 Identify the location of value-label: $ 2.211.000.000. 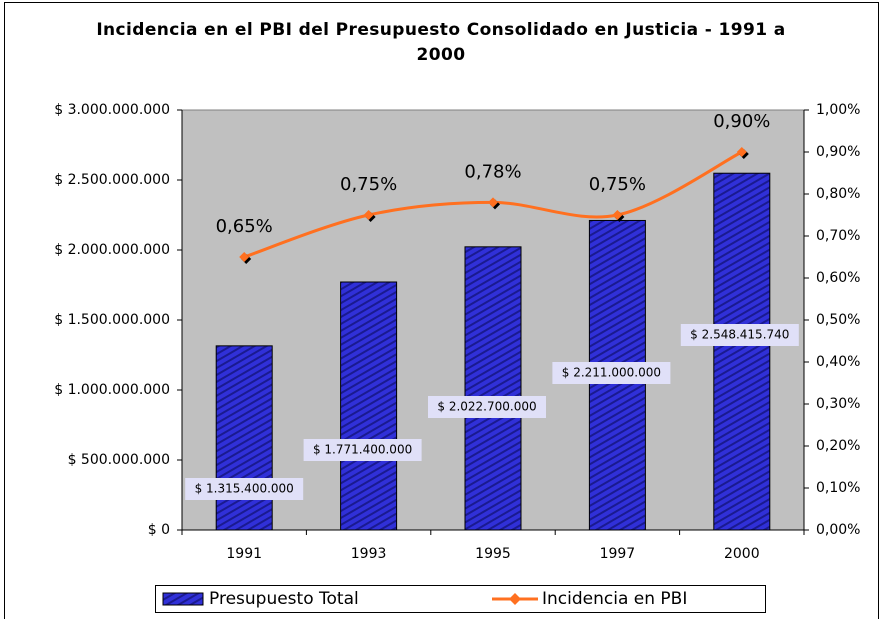
(611, 373).